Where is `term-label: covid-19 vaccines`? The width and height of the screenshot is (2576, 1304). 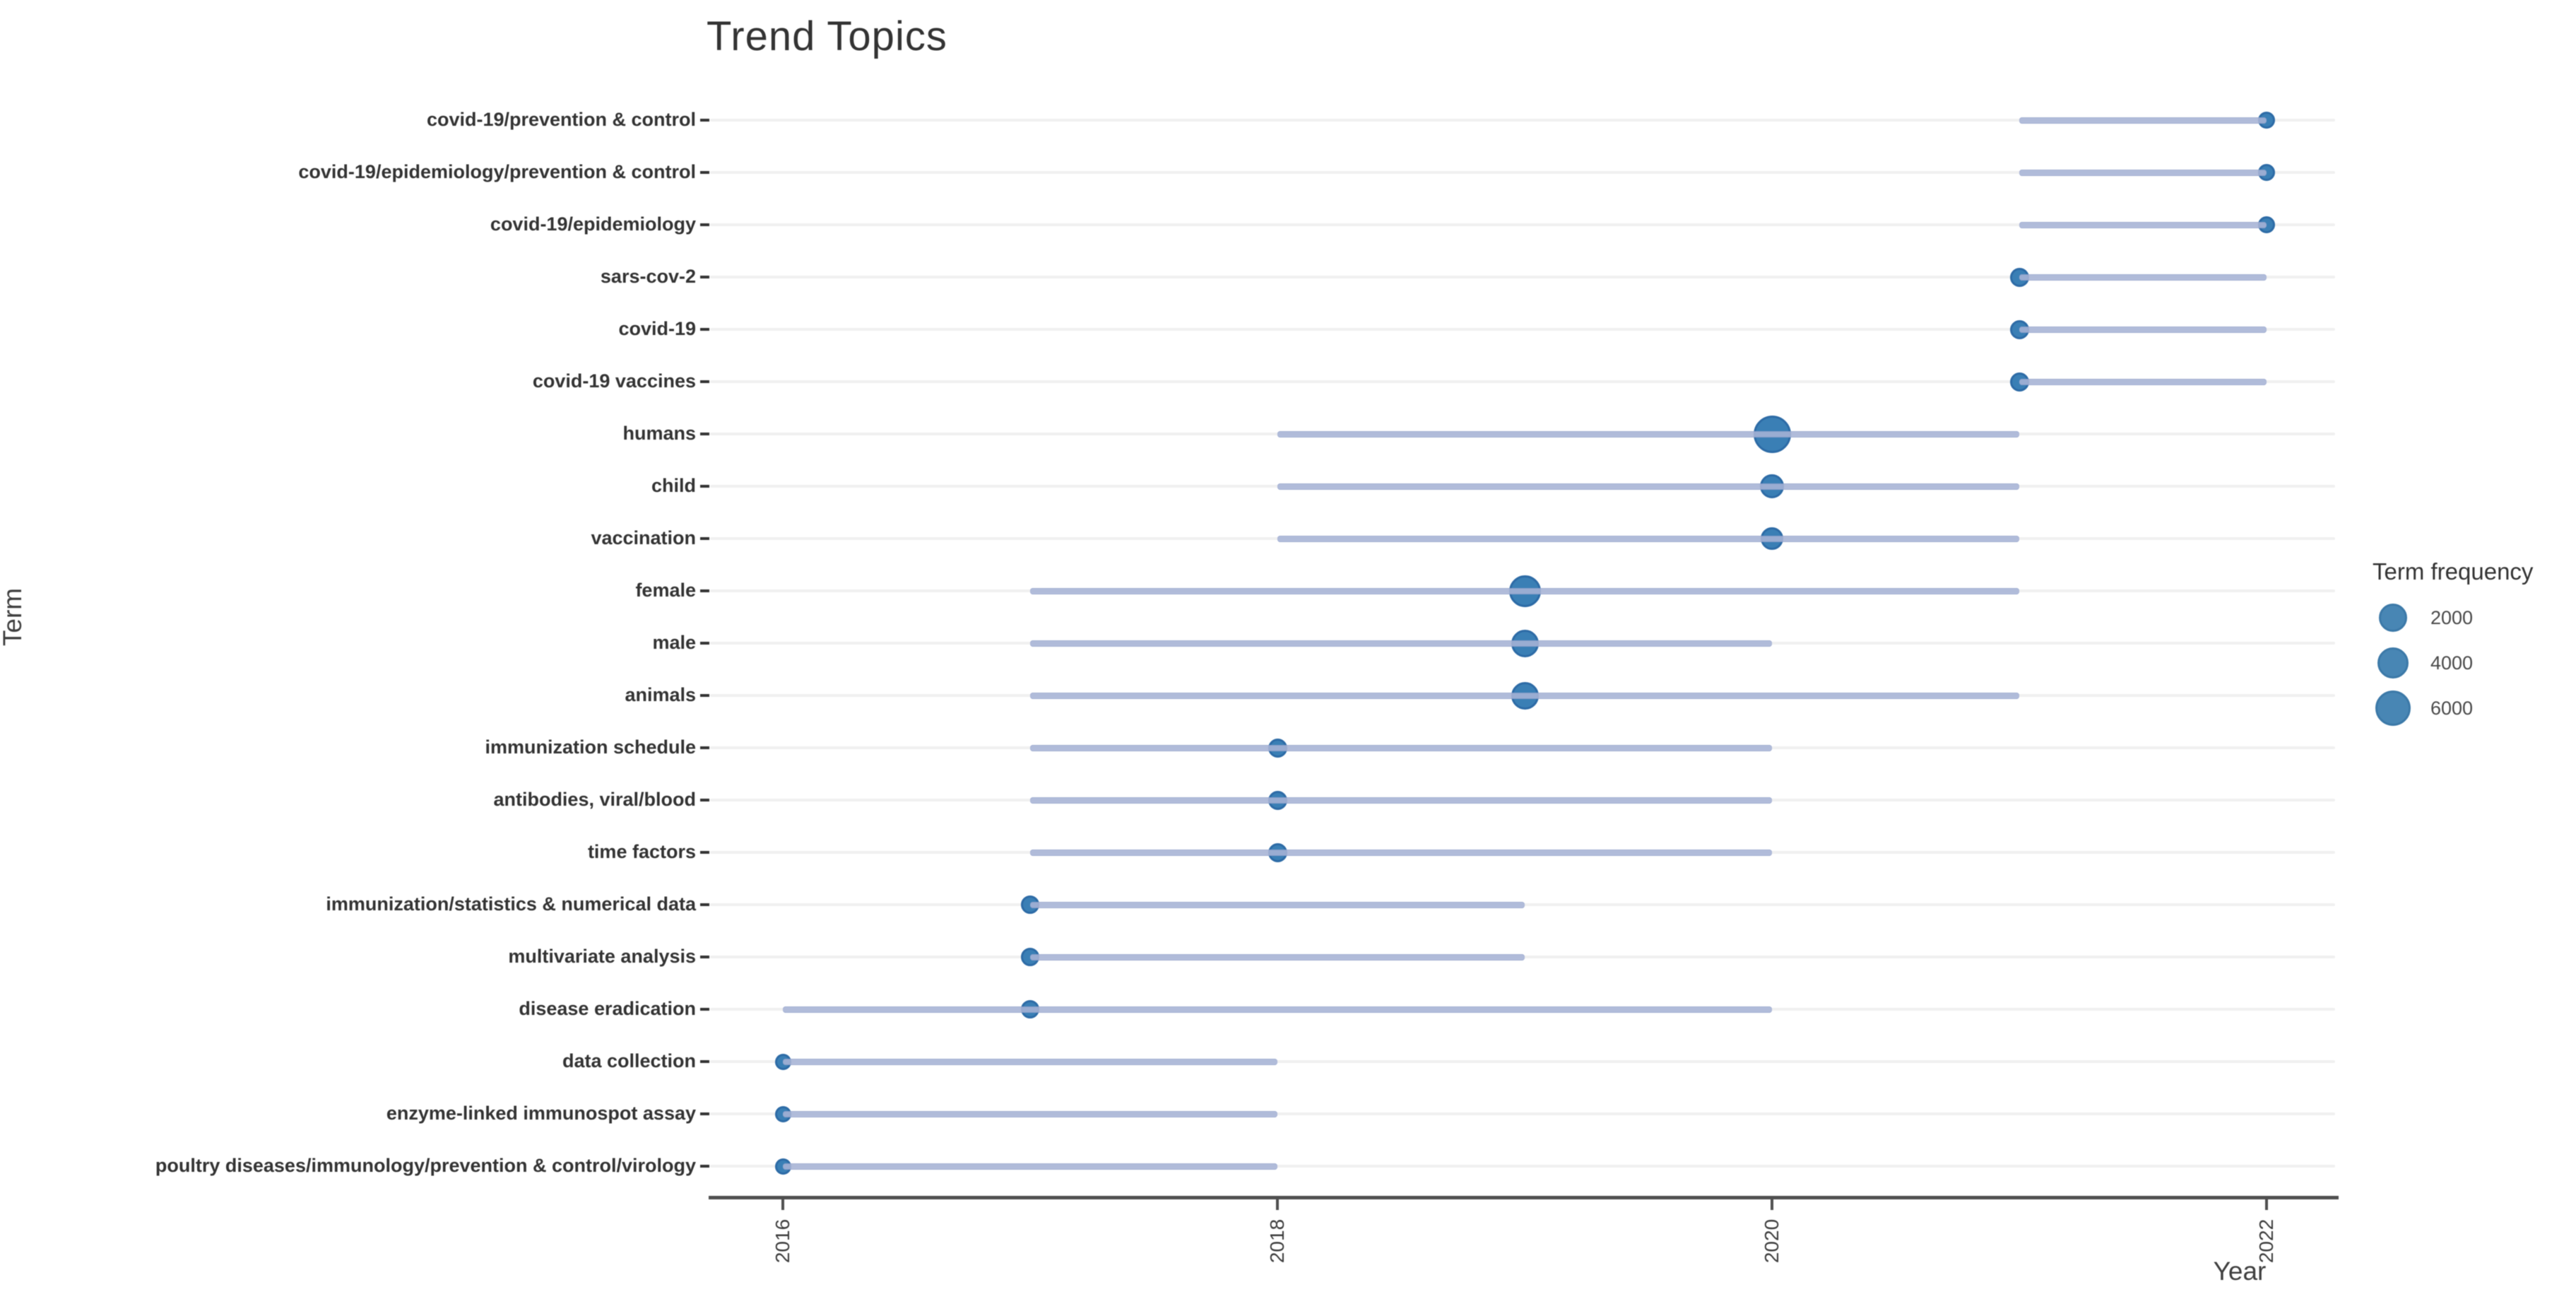
term-label: covid-19 vaccines is located at coordinates (614, 381).